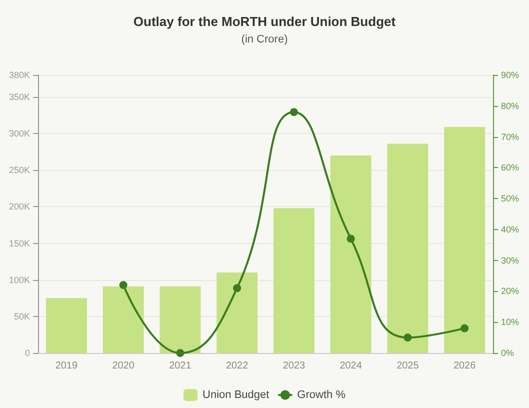 The height and width of the screenshot is (408, 529). Describe the element at coordinates (19, 279) in the screenshot. I see `y-tick-label: 100K` at that location.